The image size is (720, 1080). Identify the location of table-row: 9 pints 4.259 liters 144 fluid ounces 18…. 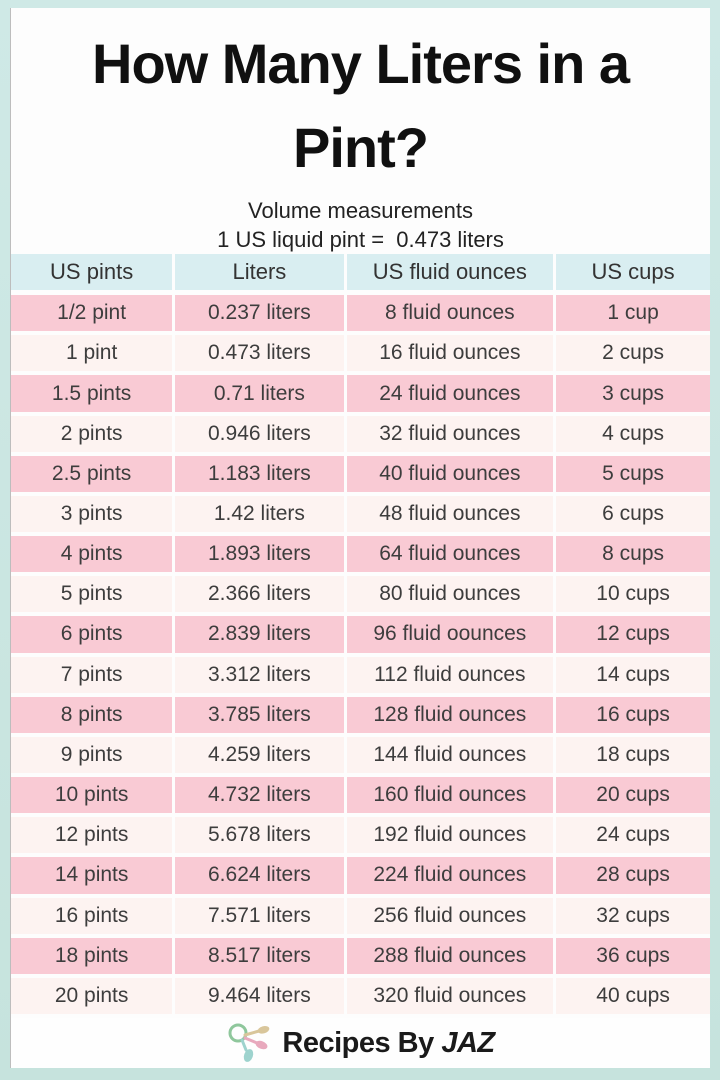
(360, 755).